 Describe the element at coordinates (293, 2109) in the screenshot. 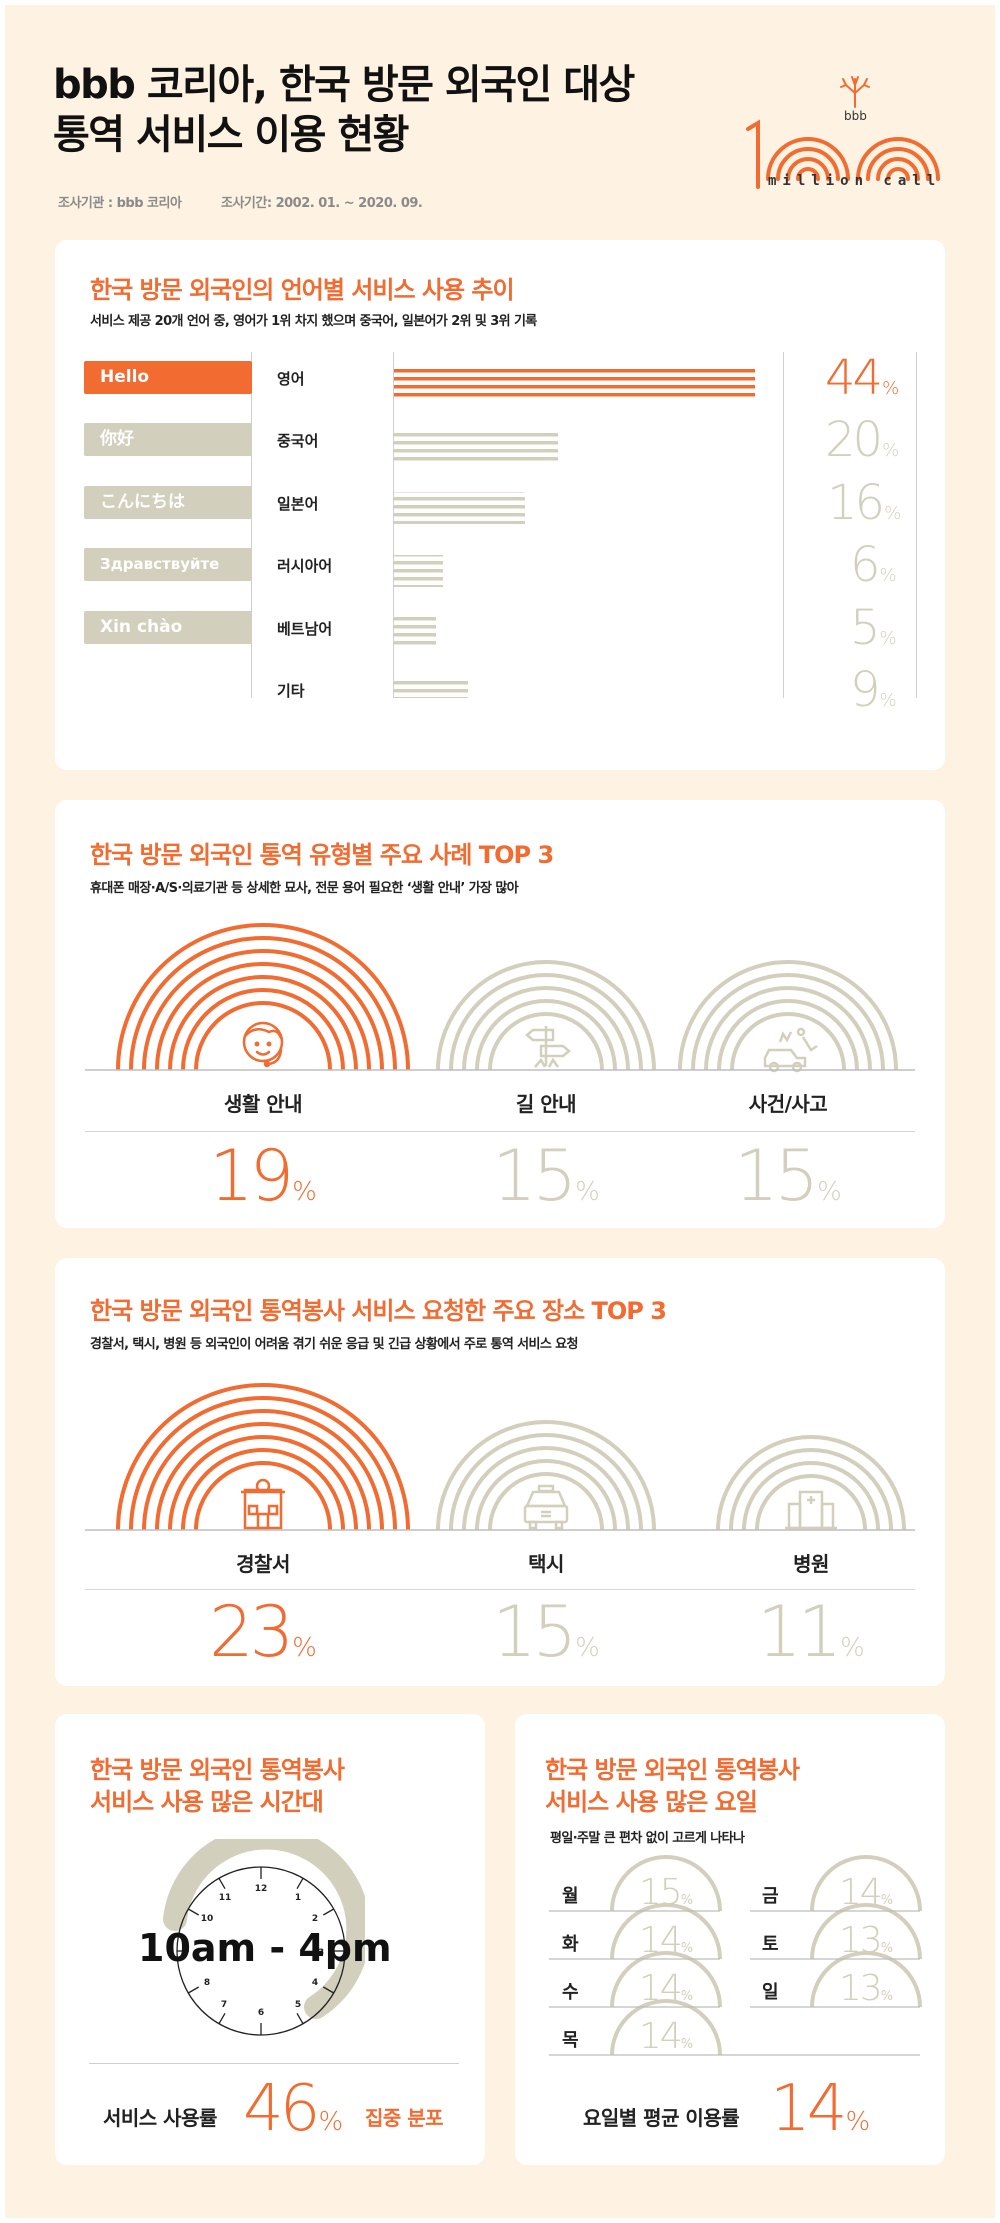

I see `usage-rate-value: 46%` at that location.